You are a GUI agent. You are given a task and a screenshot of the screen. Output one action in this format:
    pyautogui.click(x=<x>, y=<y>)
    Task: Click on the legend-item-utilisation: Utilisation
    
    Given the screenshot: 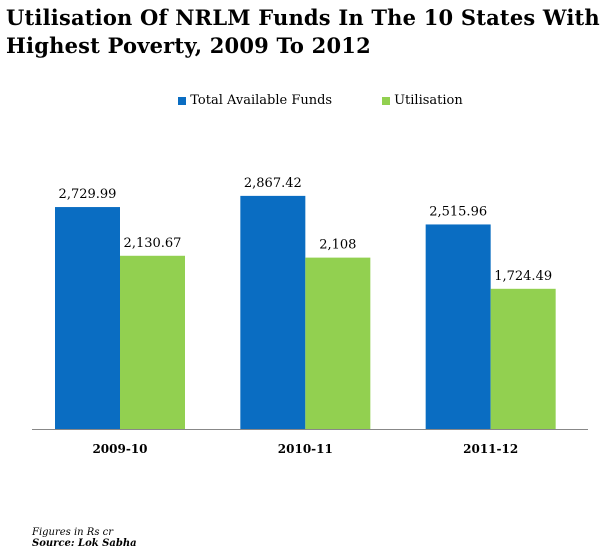 What is the action you would take?
    pyautogui.click(x=408, y=101)
    